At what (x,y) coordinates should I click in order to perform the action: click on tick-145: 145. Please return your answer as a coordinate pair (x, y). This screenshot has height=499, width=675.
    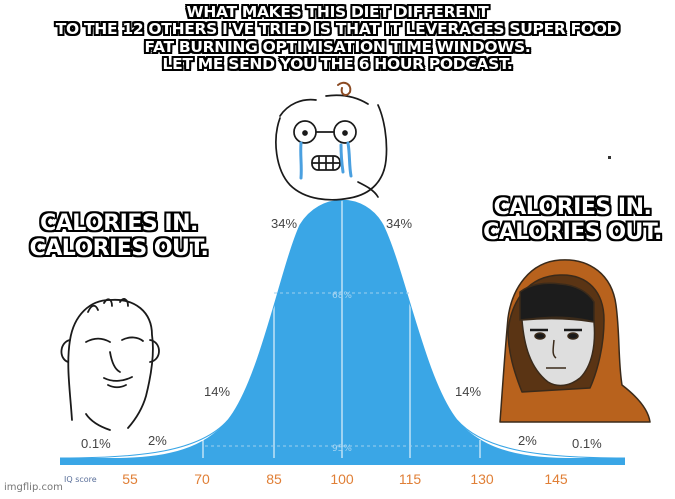
    Looking at the image, I should click on (556, 479).